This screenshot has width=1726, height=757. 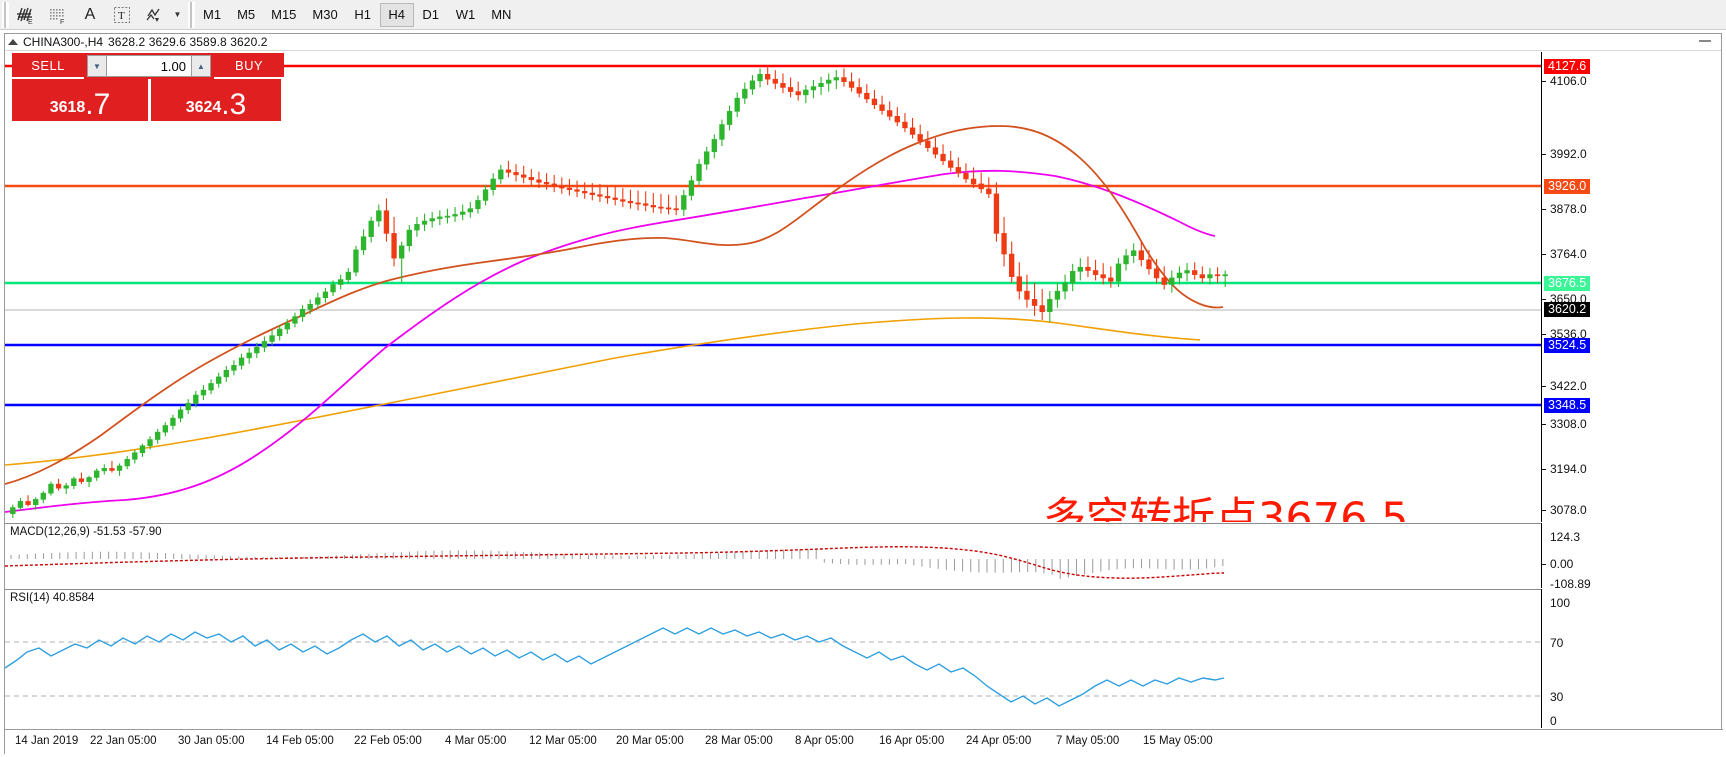 What do you see at coordinates (1564, 81) in the screenshot?
I see `price-tick: 4106.0` at bounding box center [1564, 81].